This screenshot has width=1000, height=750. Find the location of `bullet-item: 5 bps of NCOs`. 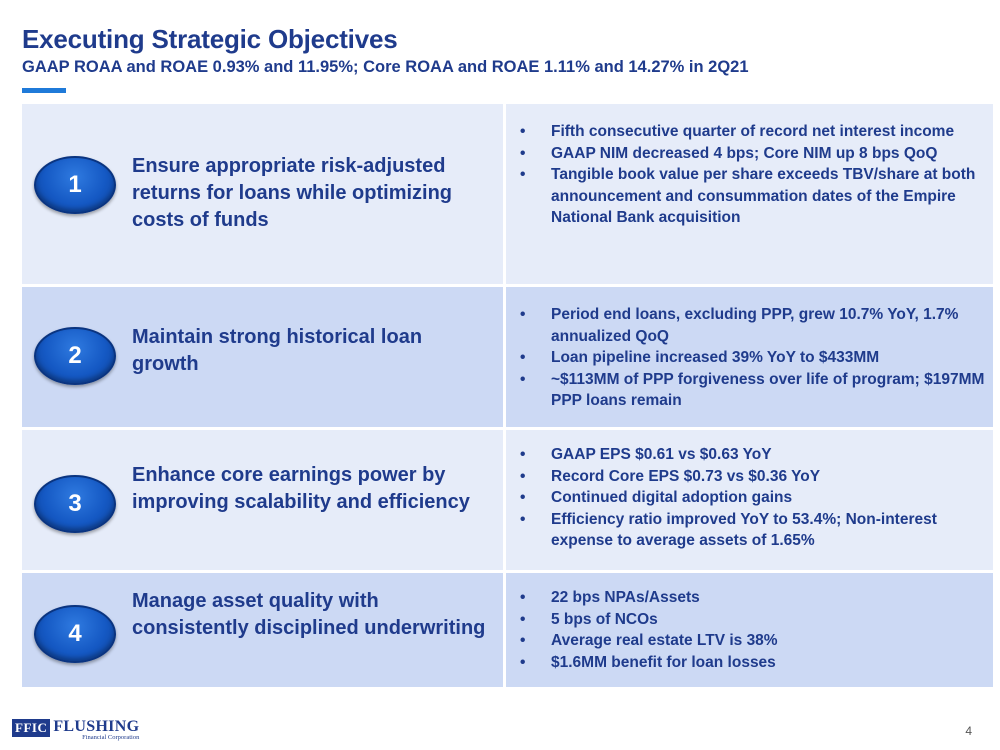

bullet-item: 5 bps of NCOs is located at coordinates (752, 620).